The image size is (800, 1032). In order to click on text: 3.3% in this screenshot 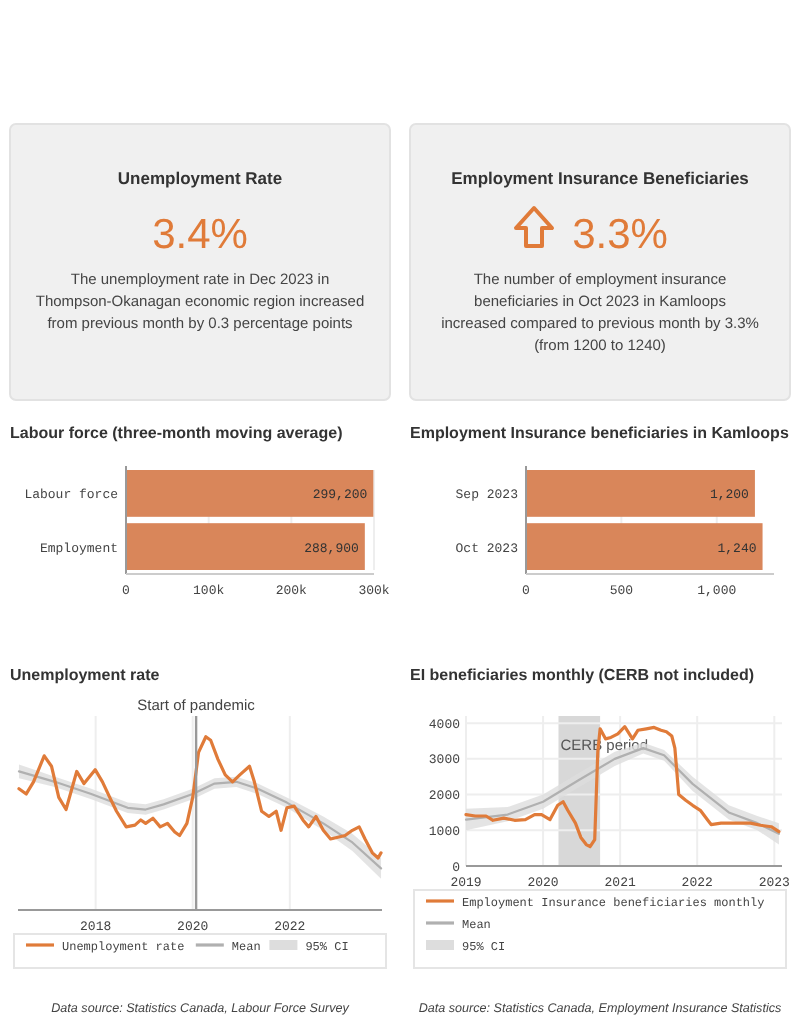, I will do `click(620, 235)`.